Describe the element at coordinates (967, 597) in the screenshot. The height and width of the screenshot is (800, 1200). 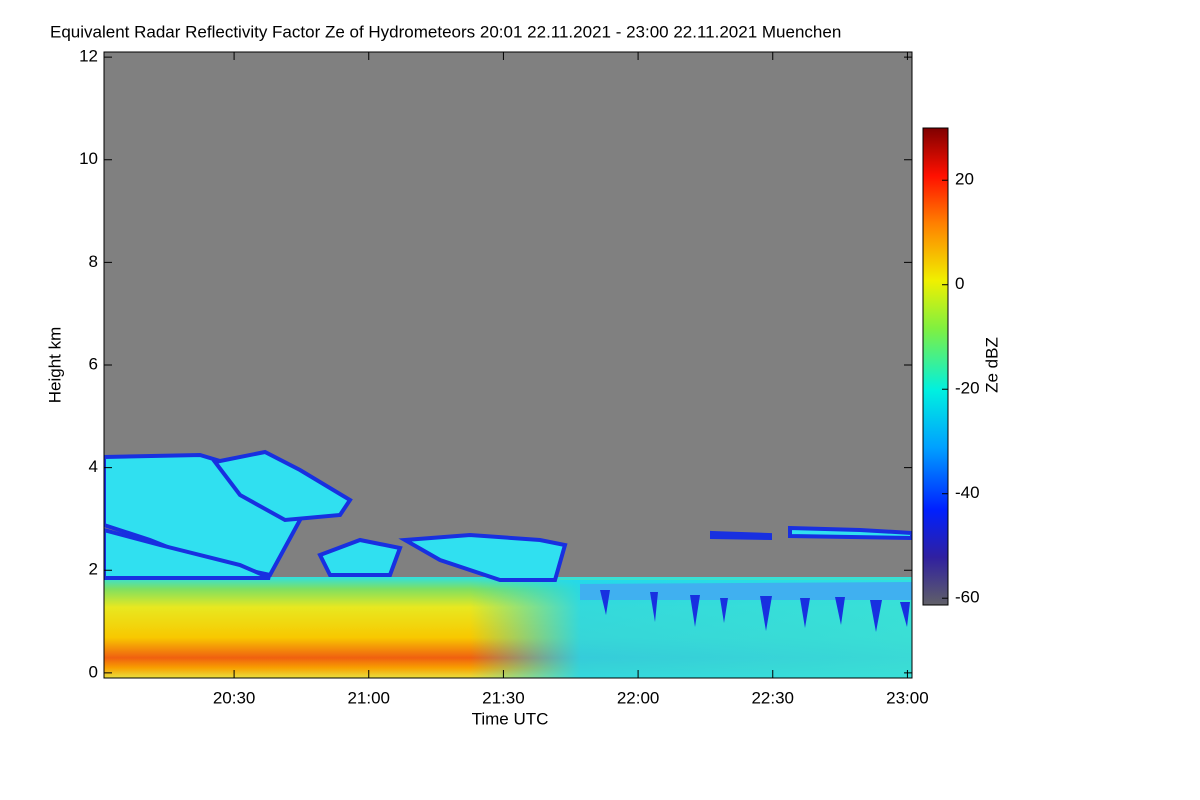
I see `colorbar-tick-label: -60` at that location.